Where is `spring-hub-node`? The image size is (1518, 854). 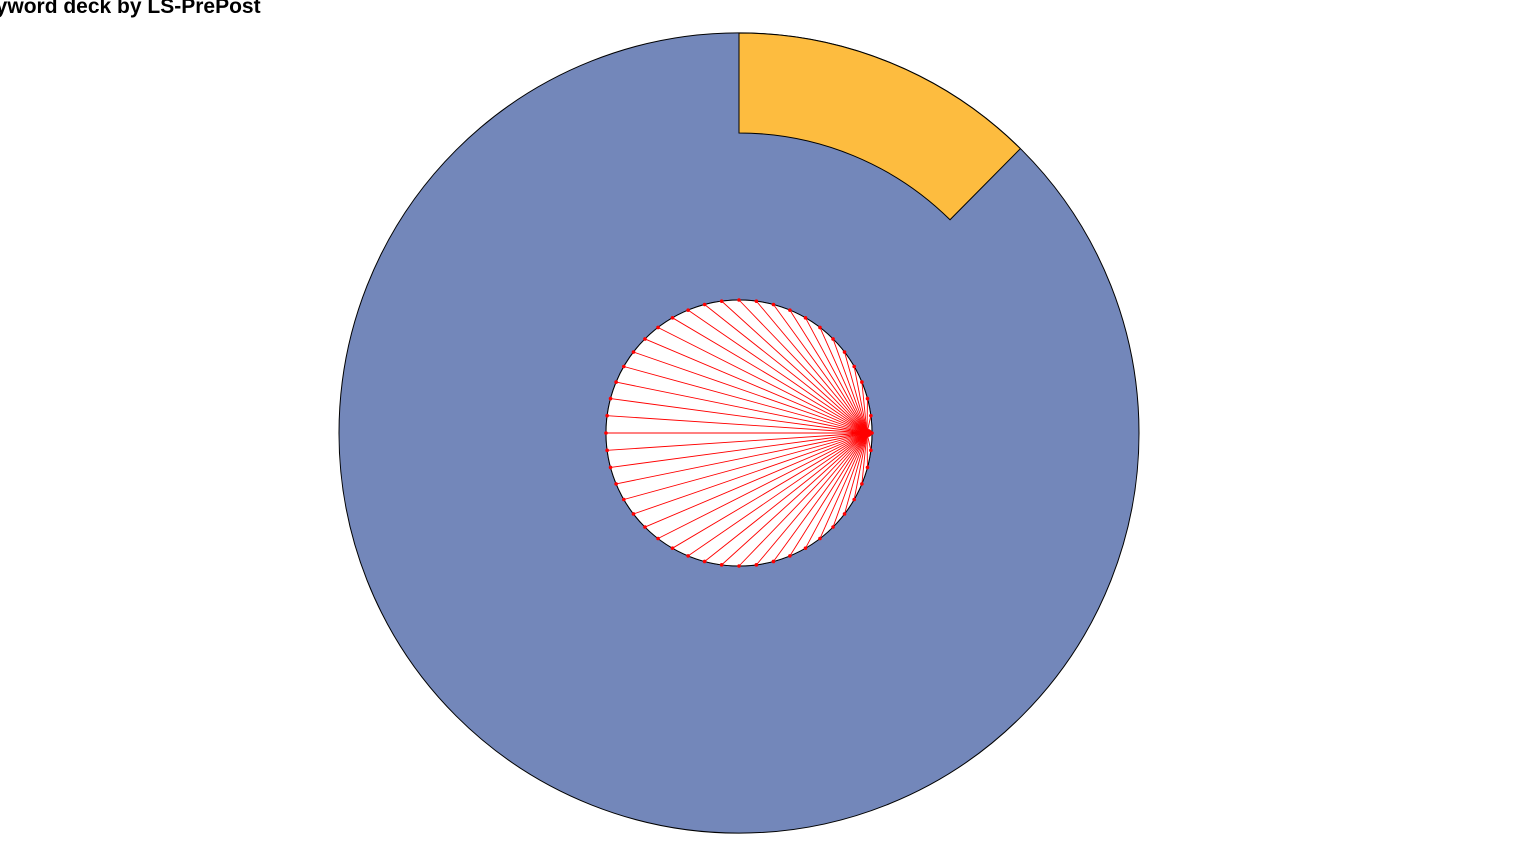 spring-hub-node is located at coordinates (868, 433).